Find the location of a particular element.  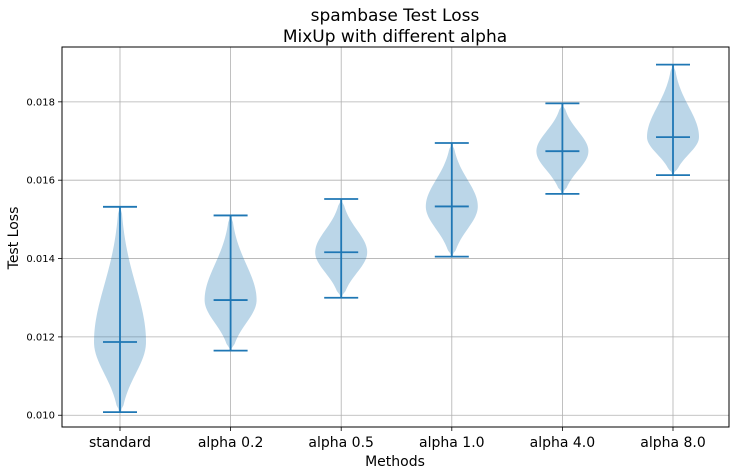

x-tick-label: standard is located at coordinates (120, 443).